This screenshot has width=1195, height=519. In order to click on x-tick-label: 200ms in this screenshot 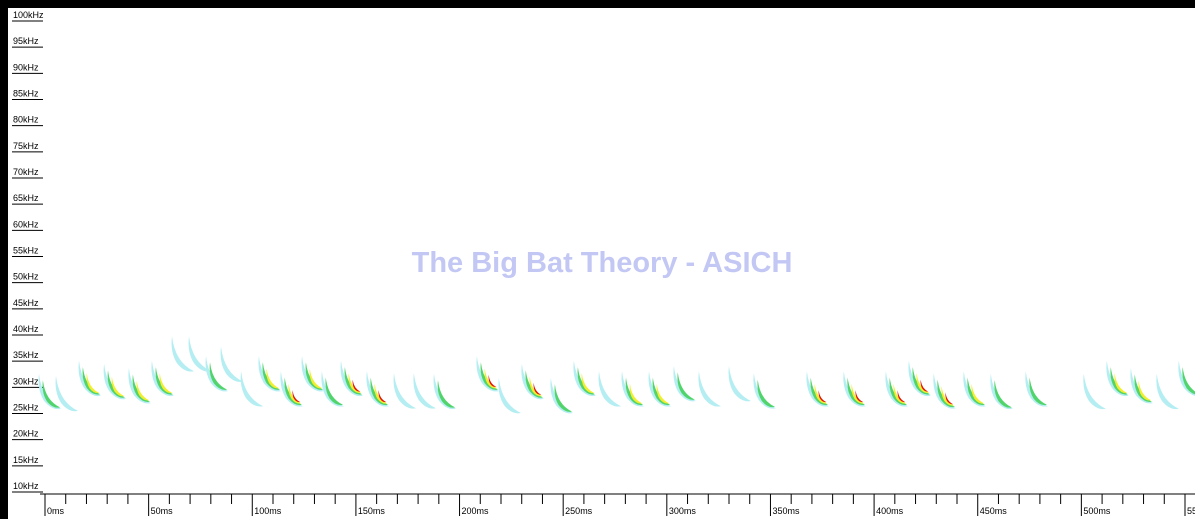, I will do `click(476, 511)`.